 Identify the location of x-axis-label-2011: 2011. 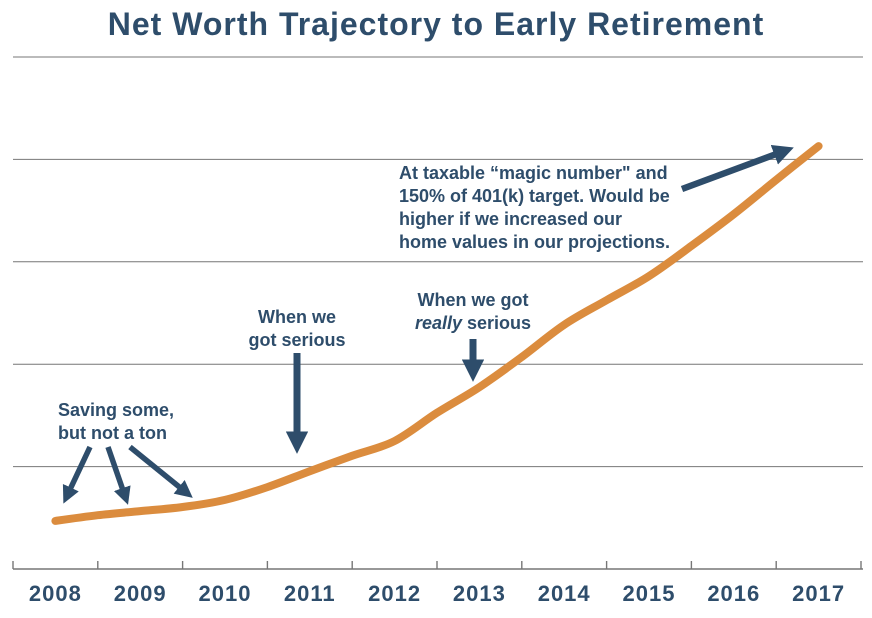
(309, 593).